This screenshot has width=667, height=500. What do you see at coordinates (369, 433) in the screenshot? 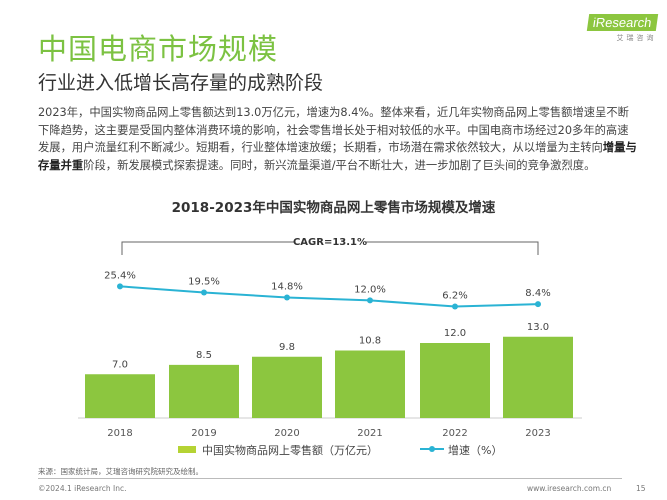
I see `x-tick-label: 2021` at bounding box center [369, 433].